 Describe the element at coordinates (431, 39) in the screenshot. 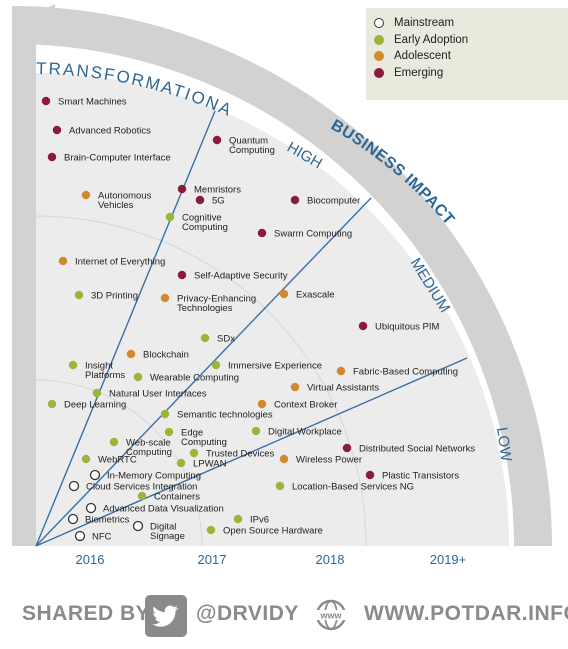

I see `legend-label: Early Adoption` at that location.